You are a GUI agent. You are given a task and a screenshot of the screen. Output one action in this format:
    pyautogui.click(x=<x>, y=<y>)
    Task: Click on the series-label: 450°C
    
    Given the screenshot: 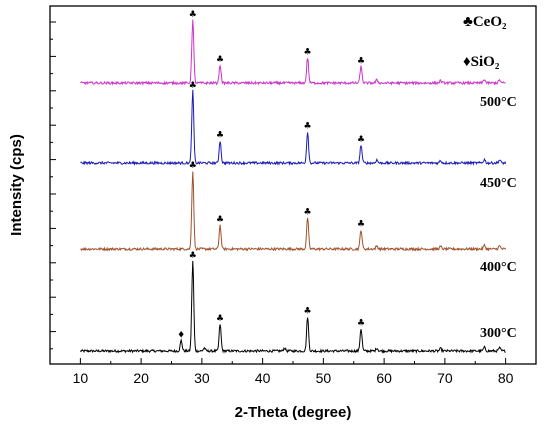 What is the action you would take?
    pyautogui.click(x=498, y=183)
    